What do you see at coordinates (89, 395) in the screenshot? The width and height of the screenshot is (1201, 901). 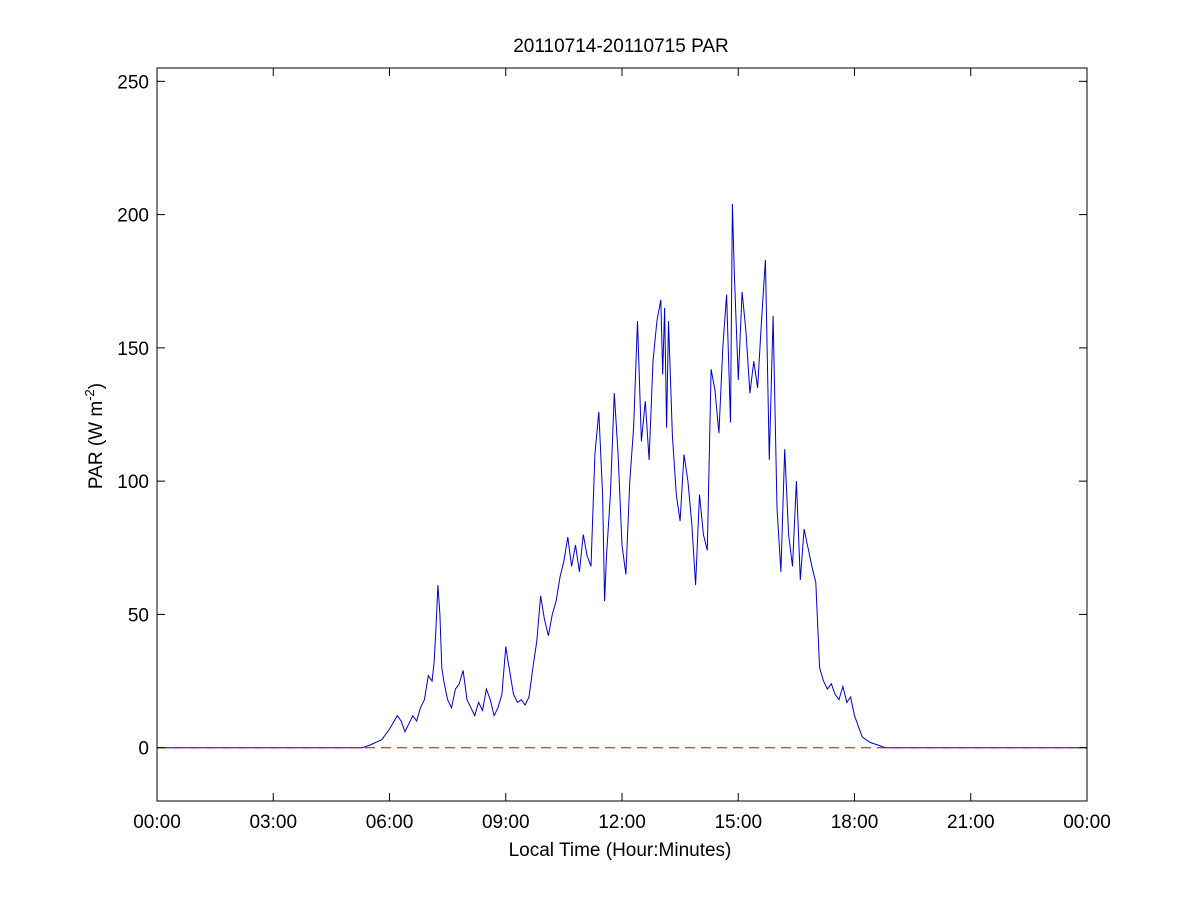 I see `y-axis-label-superscript: -2` at bounding box center [89, 395].